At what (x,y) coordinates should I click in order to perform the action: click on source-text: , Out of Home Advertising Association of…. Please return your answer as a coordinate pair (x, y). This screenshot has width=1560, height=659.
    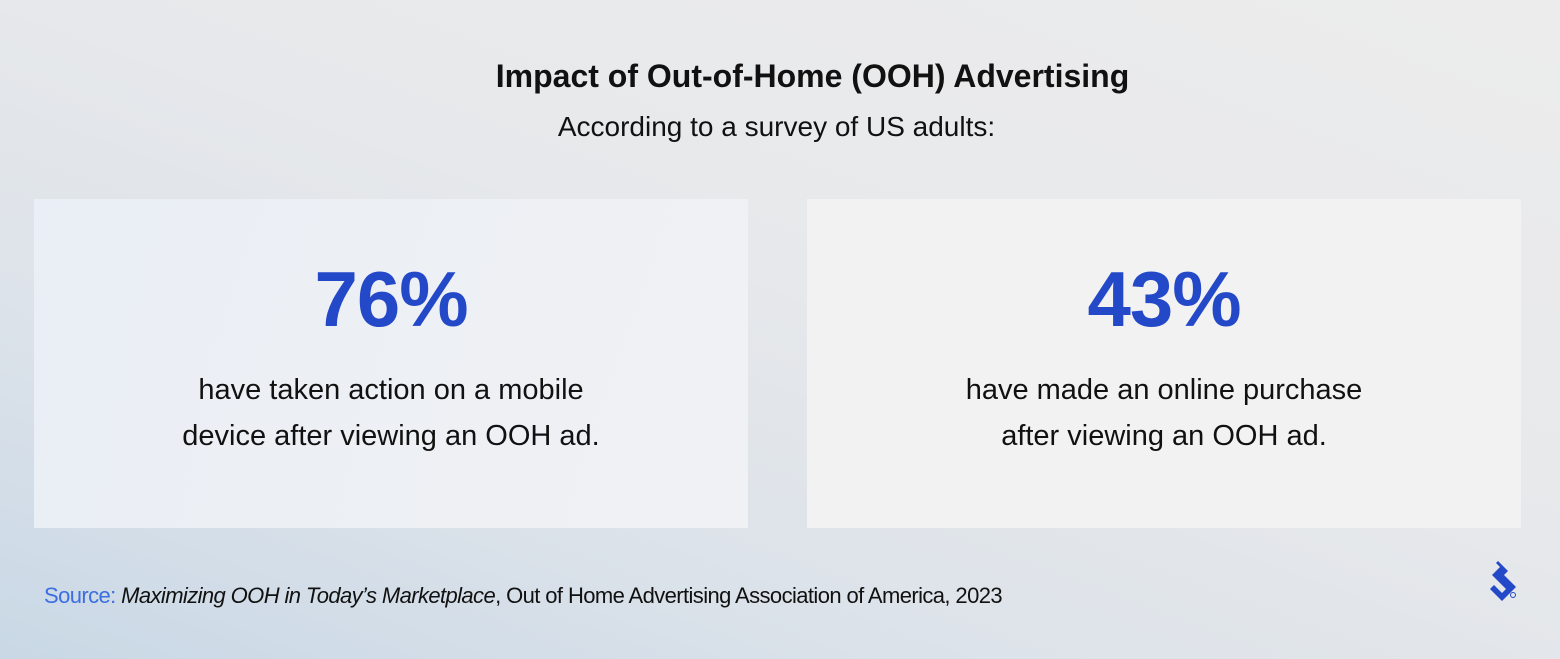
    Looking at the image, I should click on (748, 595).